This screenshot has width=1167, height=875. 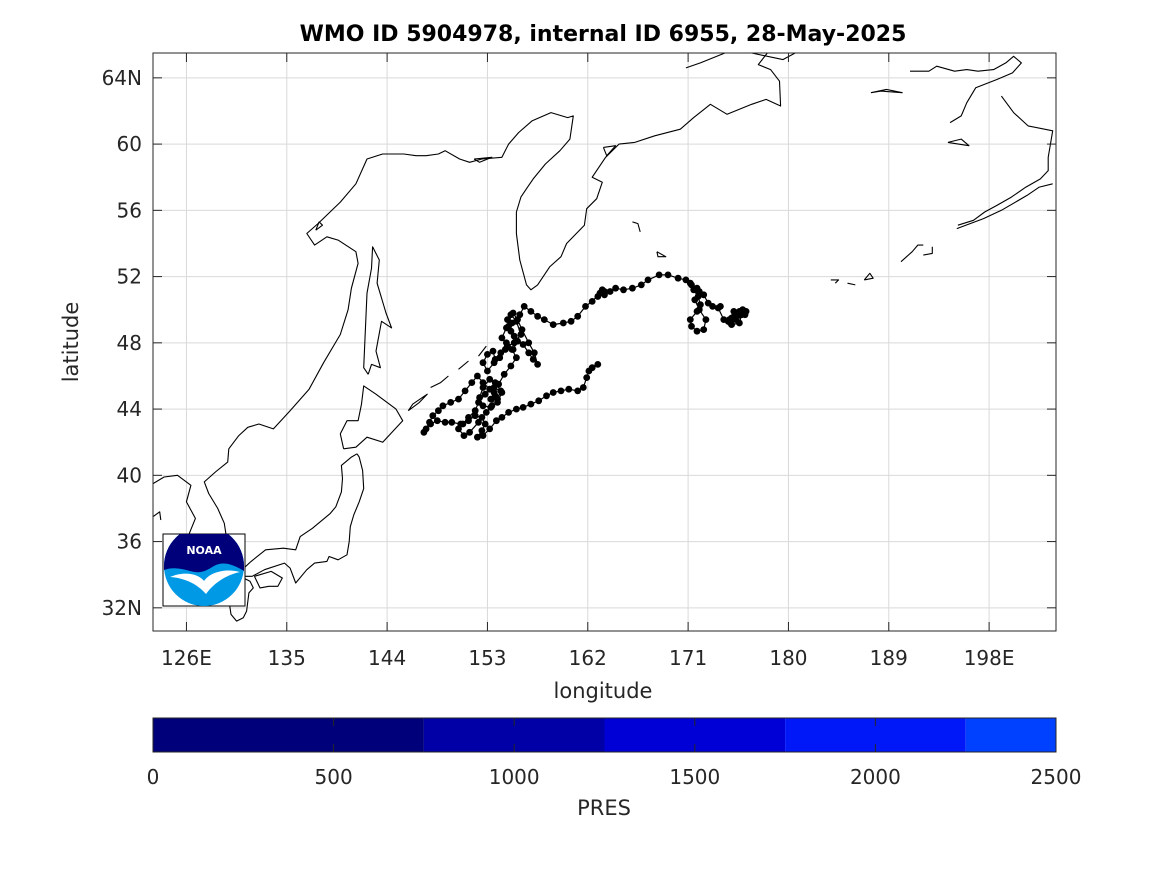 I want to click on lat-tick-label: 48, so click(x=129, y=343).